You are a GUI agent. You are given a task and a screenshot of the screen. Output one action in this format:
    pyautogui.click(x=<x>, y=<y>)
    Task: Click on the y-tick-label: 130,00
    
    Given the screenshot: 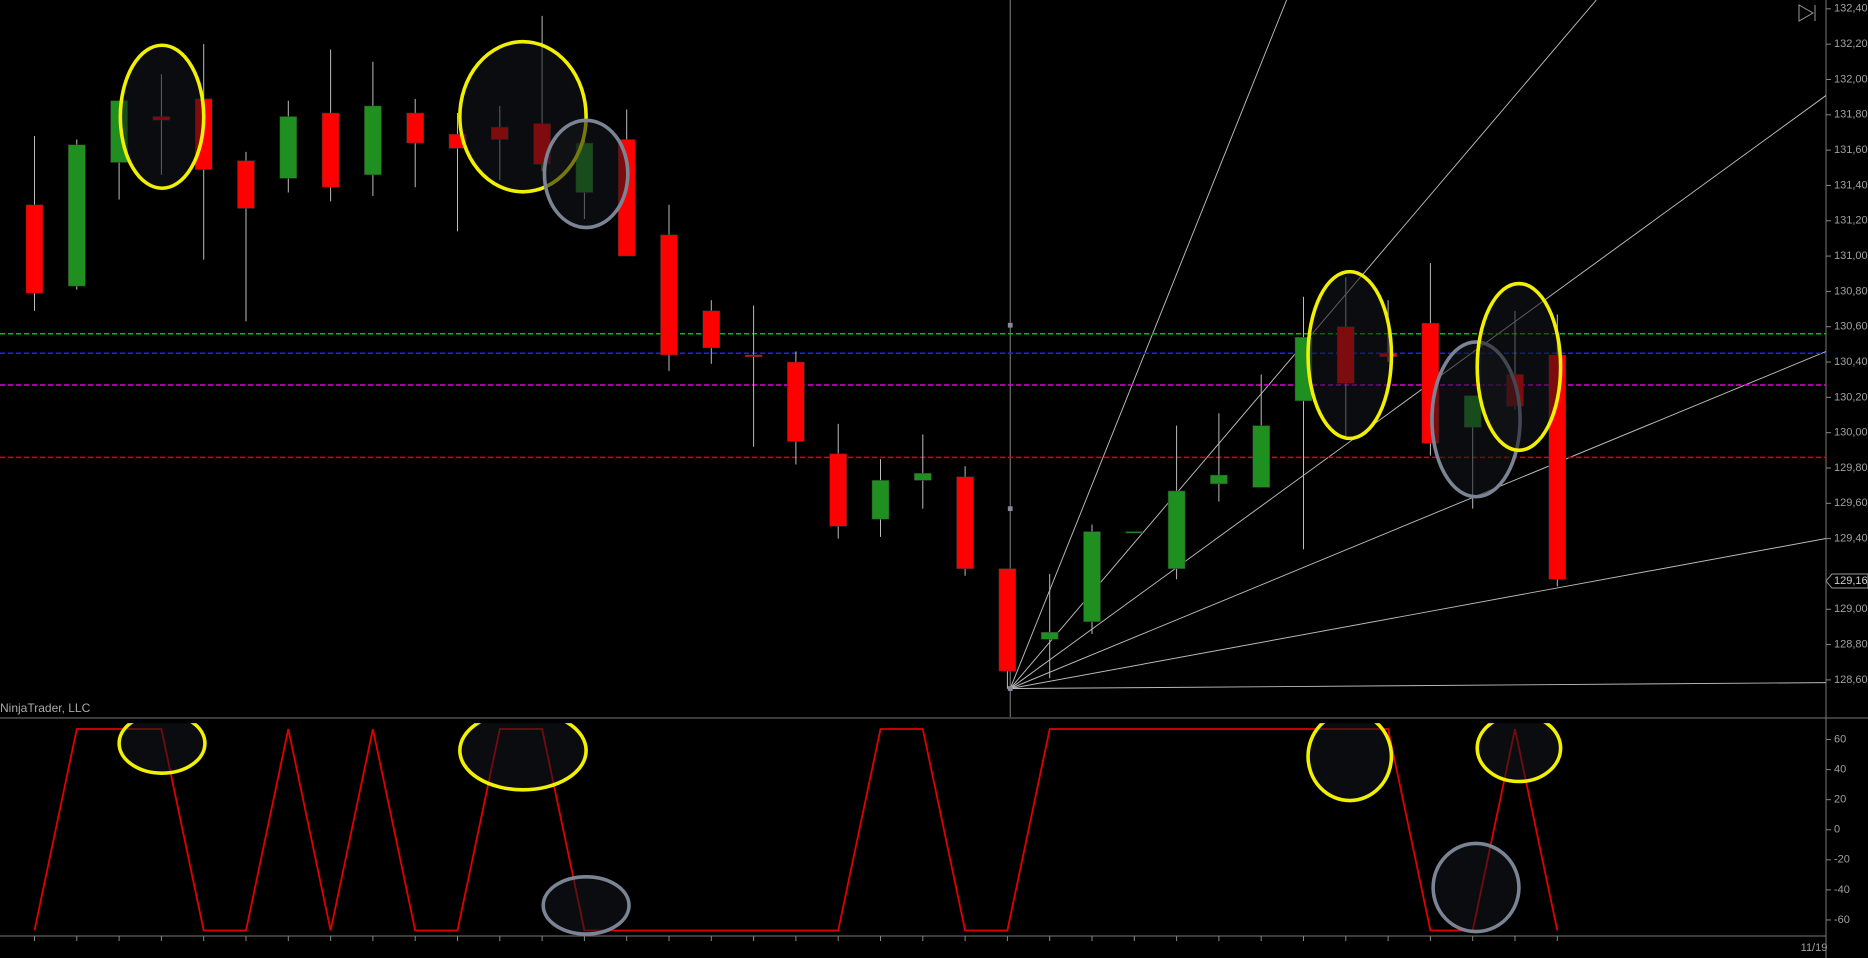 What is the action you would take?
    pyautogui.click(x=1851, y=433)
    